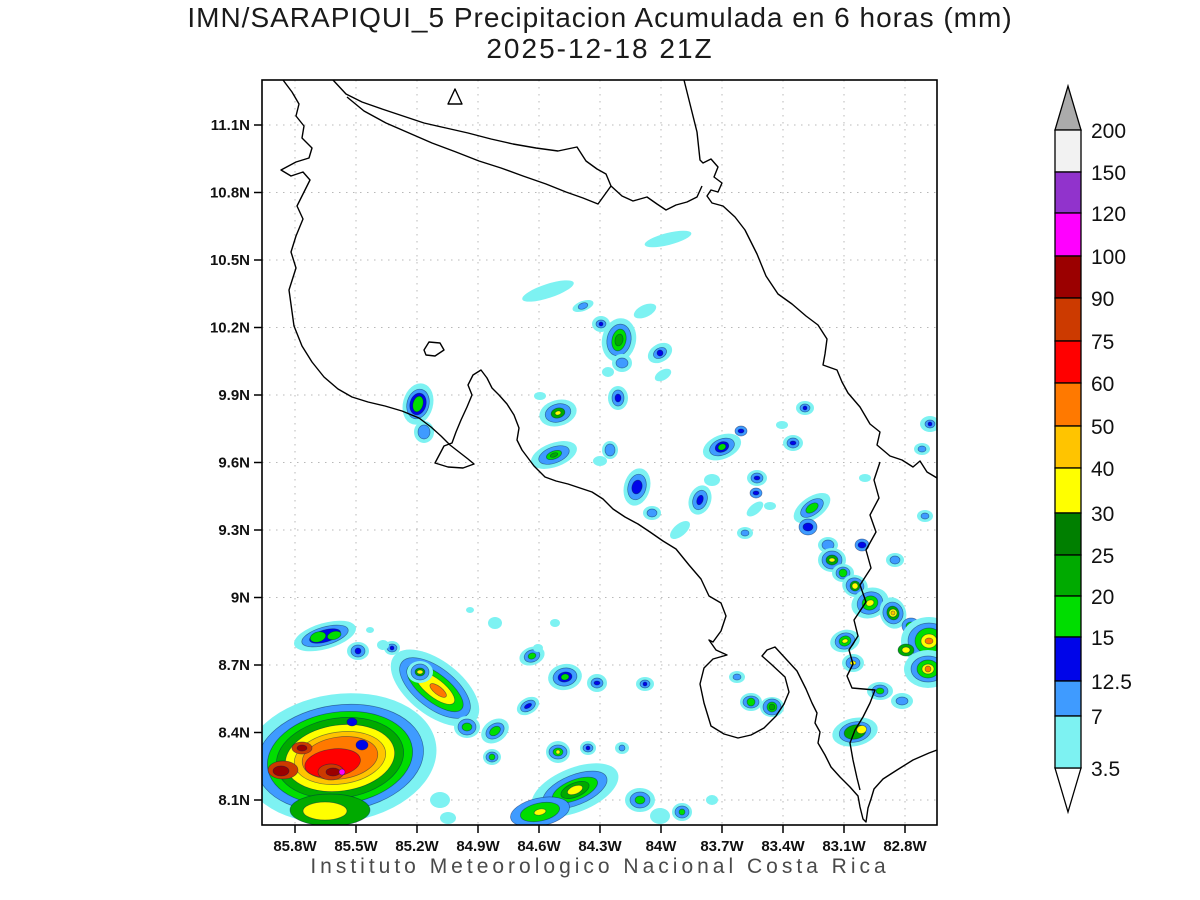  Describe the element at coordinates (1102, 469) in the screenshot. I see `colorbar-label: 40` at that location.